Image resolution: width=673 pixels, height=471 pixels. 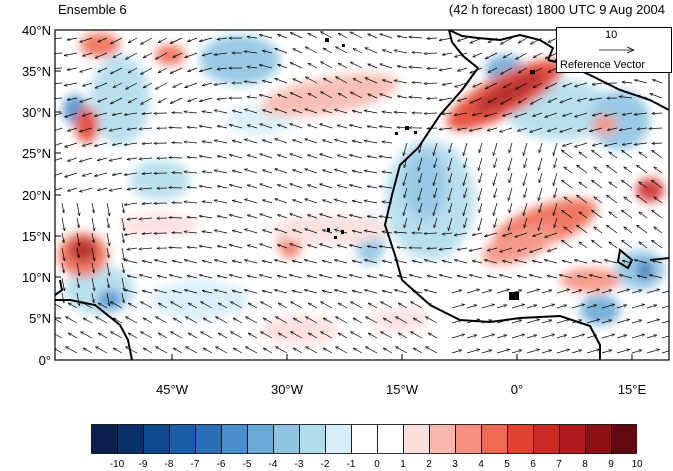 I want to click on colorbar-tick-label: -3, so click(x=299, y=464).